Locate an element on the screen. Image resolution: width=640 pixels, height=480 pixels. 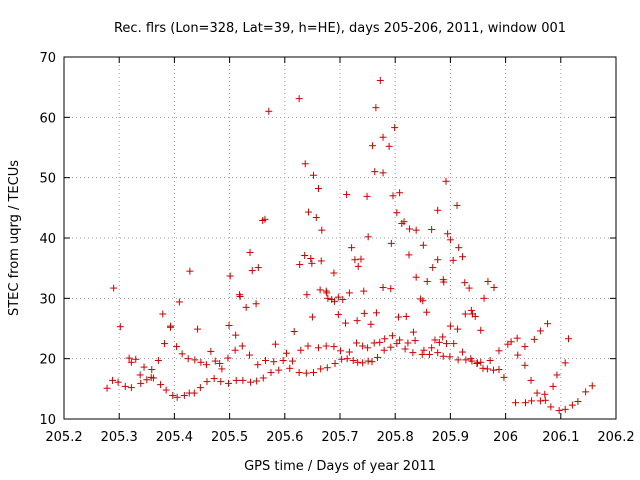
x-tick-label: 205.9 is located at coordinates (450, 437).